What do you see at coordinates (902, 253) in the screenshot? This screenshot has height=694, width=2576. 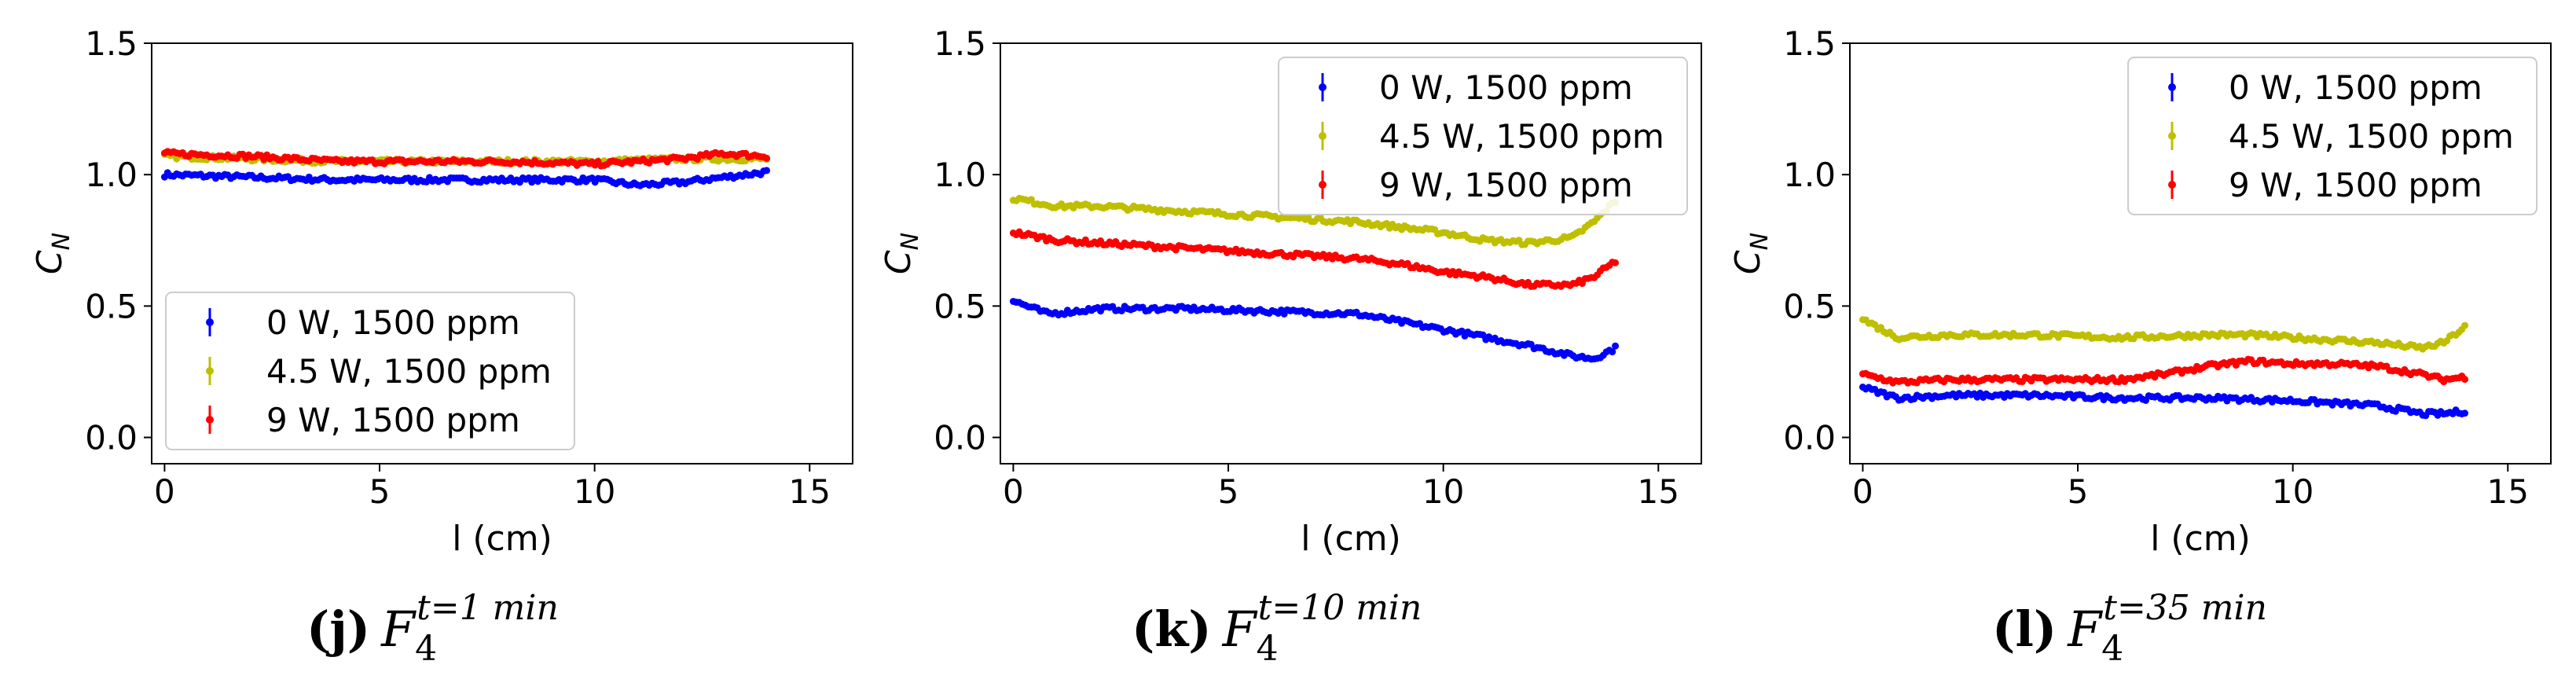 I see `panel-k-y-axis-label: CN` at bounding box center [902, 253].